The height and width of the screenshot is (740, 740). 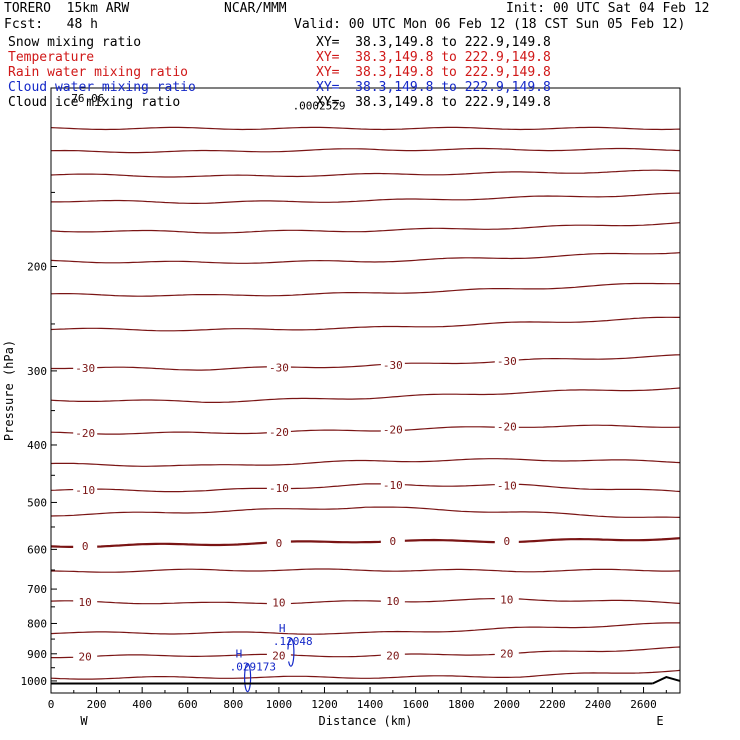 I want to click on contour-label--20-1: -20, so click(x=279, y=432).